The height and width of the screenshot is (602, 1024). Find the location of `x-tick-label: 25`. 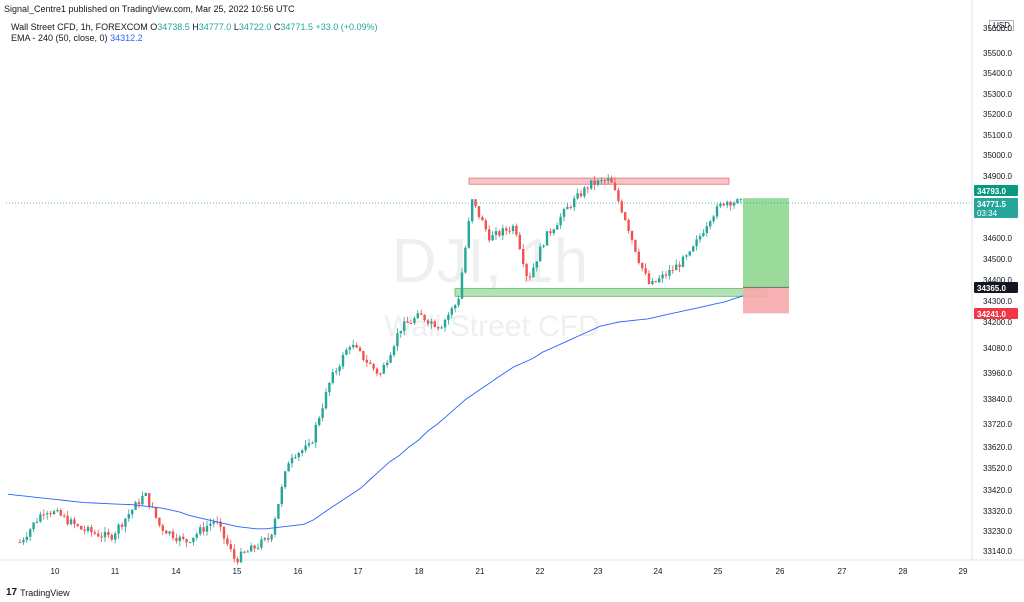

x-tick-label: 25 is located at coordinates (718, 571).